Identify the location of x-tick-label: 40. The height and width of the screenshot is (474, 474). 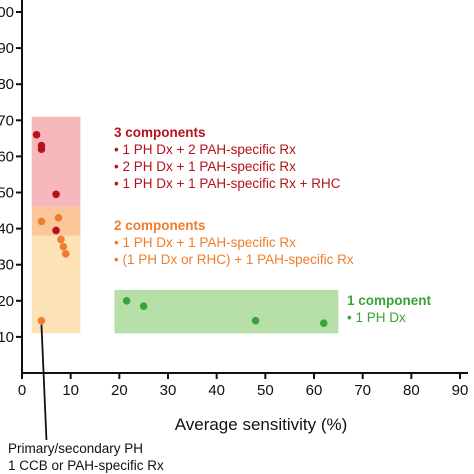
(216, 390).